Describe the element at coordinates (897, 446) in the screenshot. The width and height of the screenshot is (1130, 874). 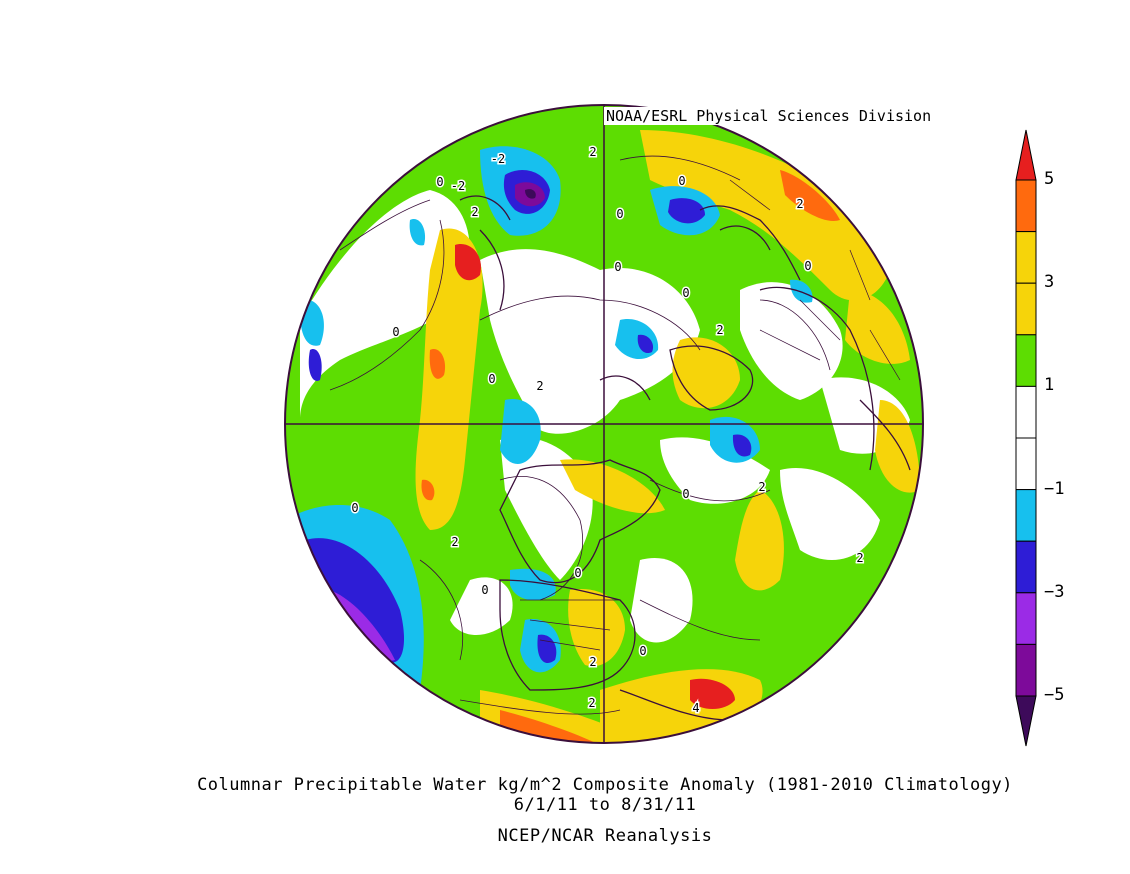
I see `region-yellow-india` at that location.